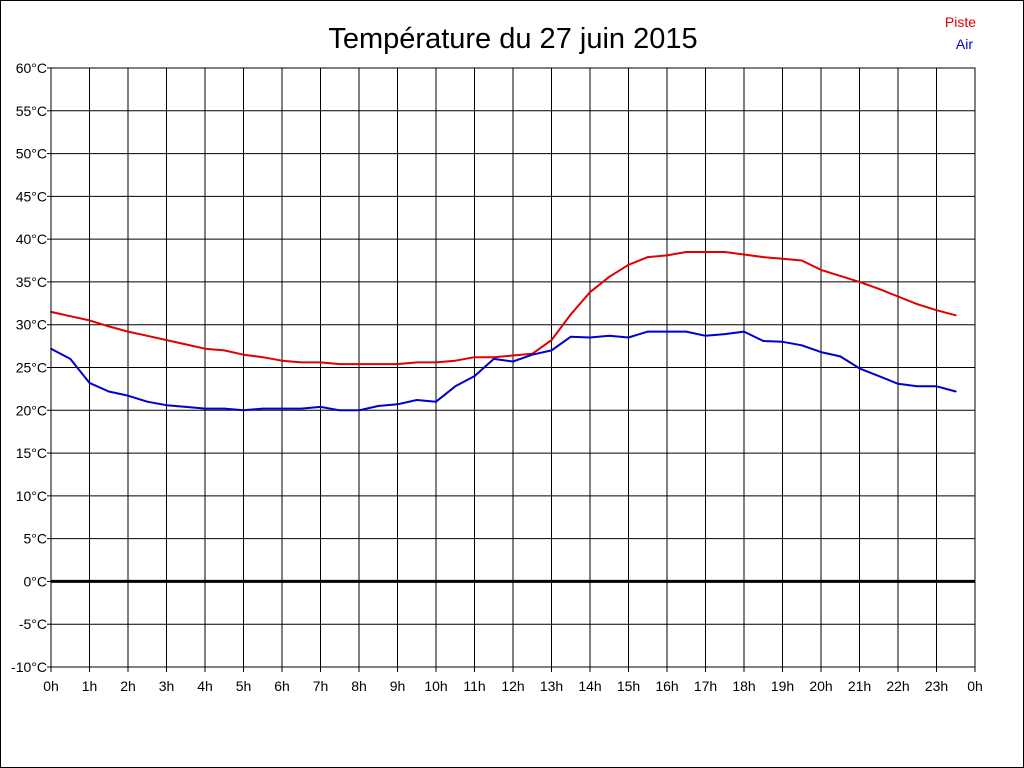 The width and height of the screenshot is (1024, 768). Describe the element at coordinates (474, 686) in the screenshot. I see `x-tick-label: 11h` at that location.